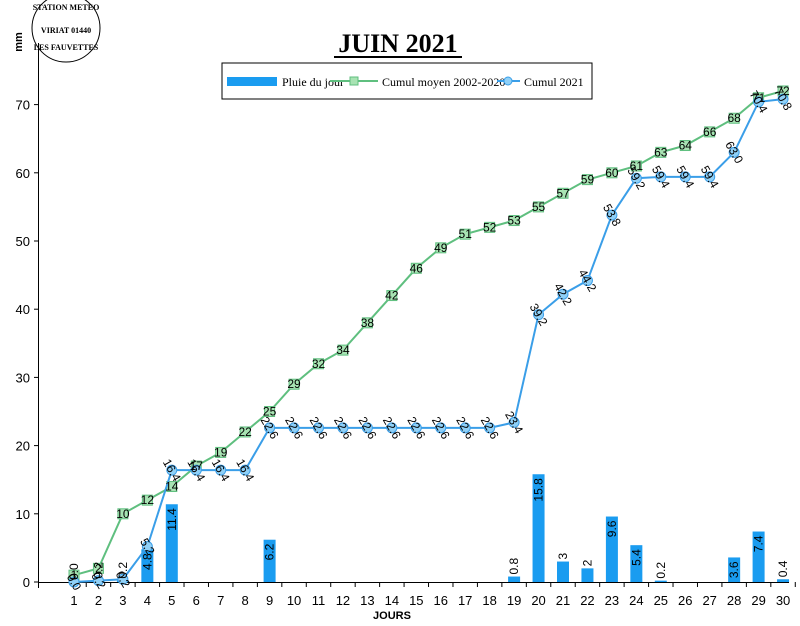 The height and width of the screenshot is (626, 800). I want to click on rain-data-label: 5.4, so click(636, 557).